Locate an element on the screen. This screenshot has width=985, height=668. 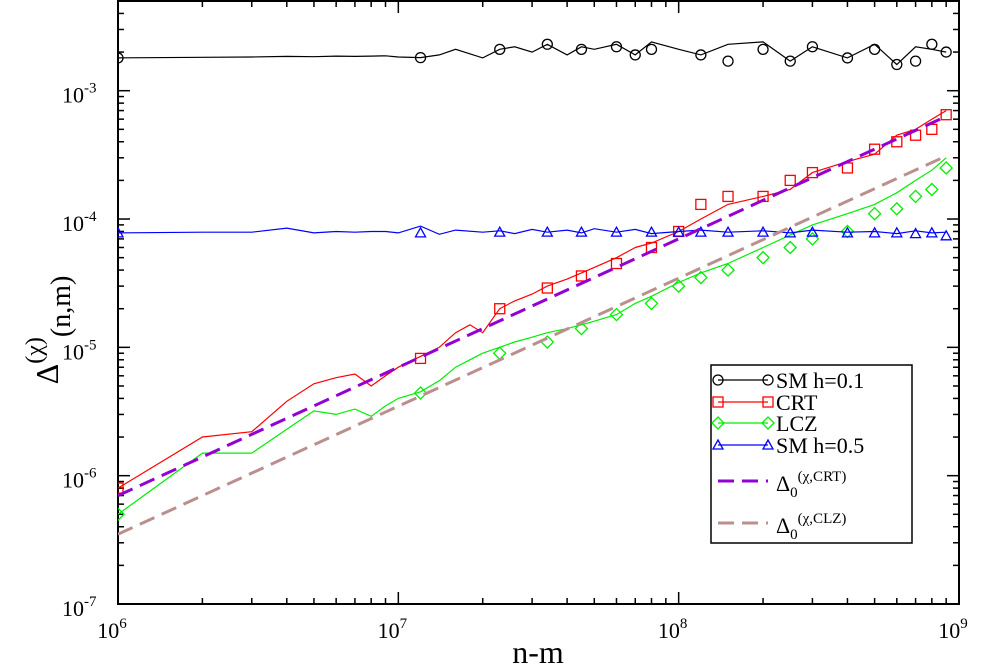
svg-text: 10⁷ is located at coordinates (393, 629).